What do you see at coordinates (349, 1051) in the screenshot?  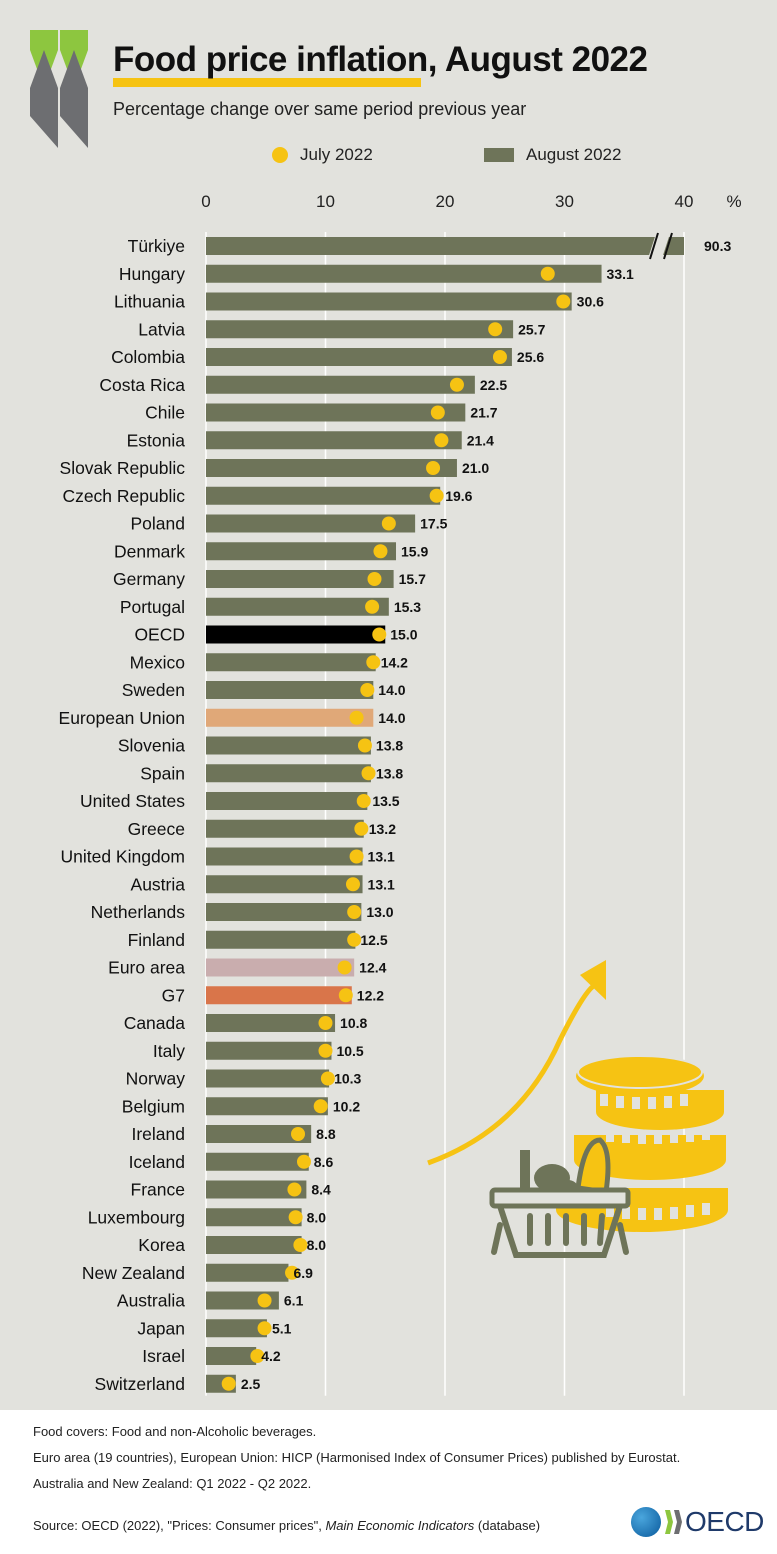 I see `value-label: 10.5` at bounding box center [349, 1051].